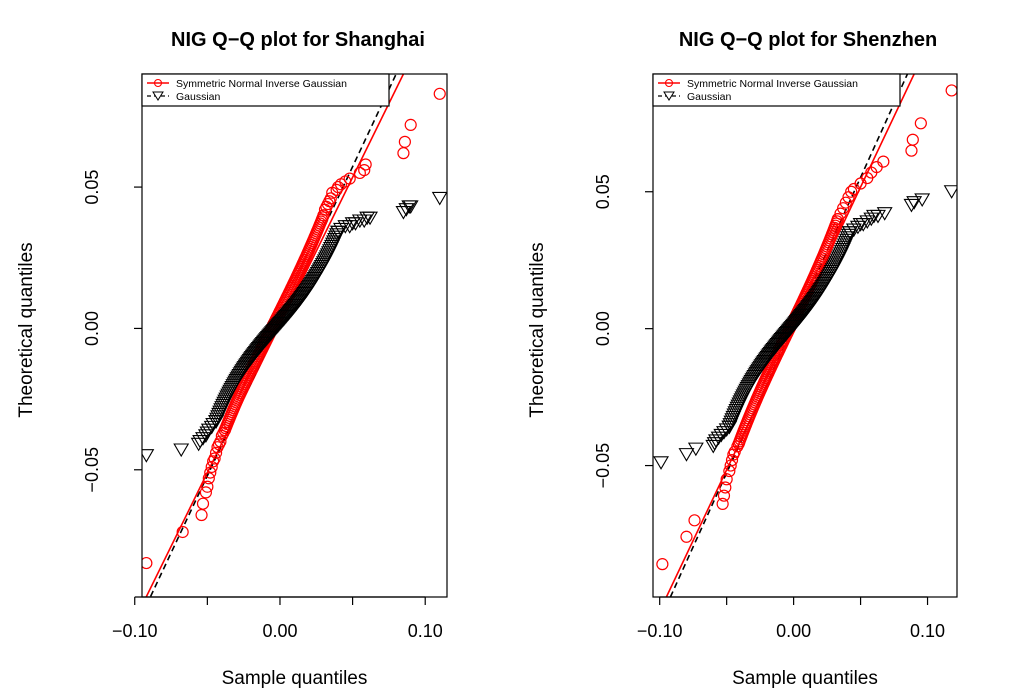  What do you see at coordinates (808, 40) in the screenshot?
I see `chart-title: NIG Q−Q plot for Shenzhen` at bounding box center [808, 40].